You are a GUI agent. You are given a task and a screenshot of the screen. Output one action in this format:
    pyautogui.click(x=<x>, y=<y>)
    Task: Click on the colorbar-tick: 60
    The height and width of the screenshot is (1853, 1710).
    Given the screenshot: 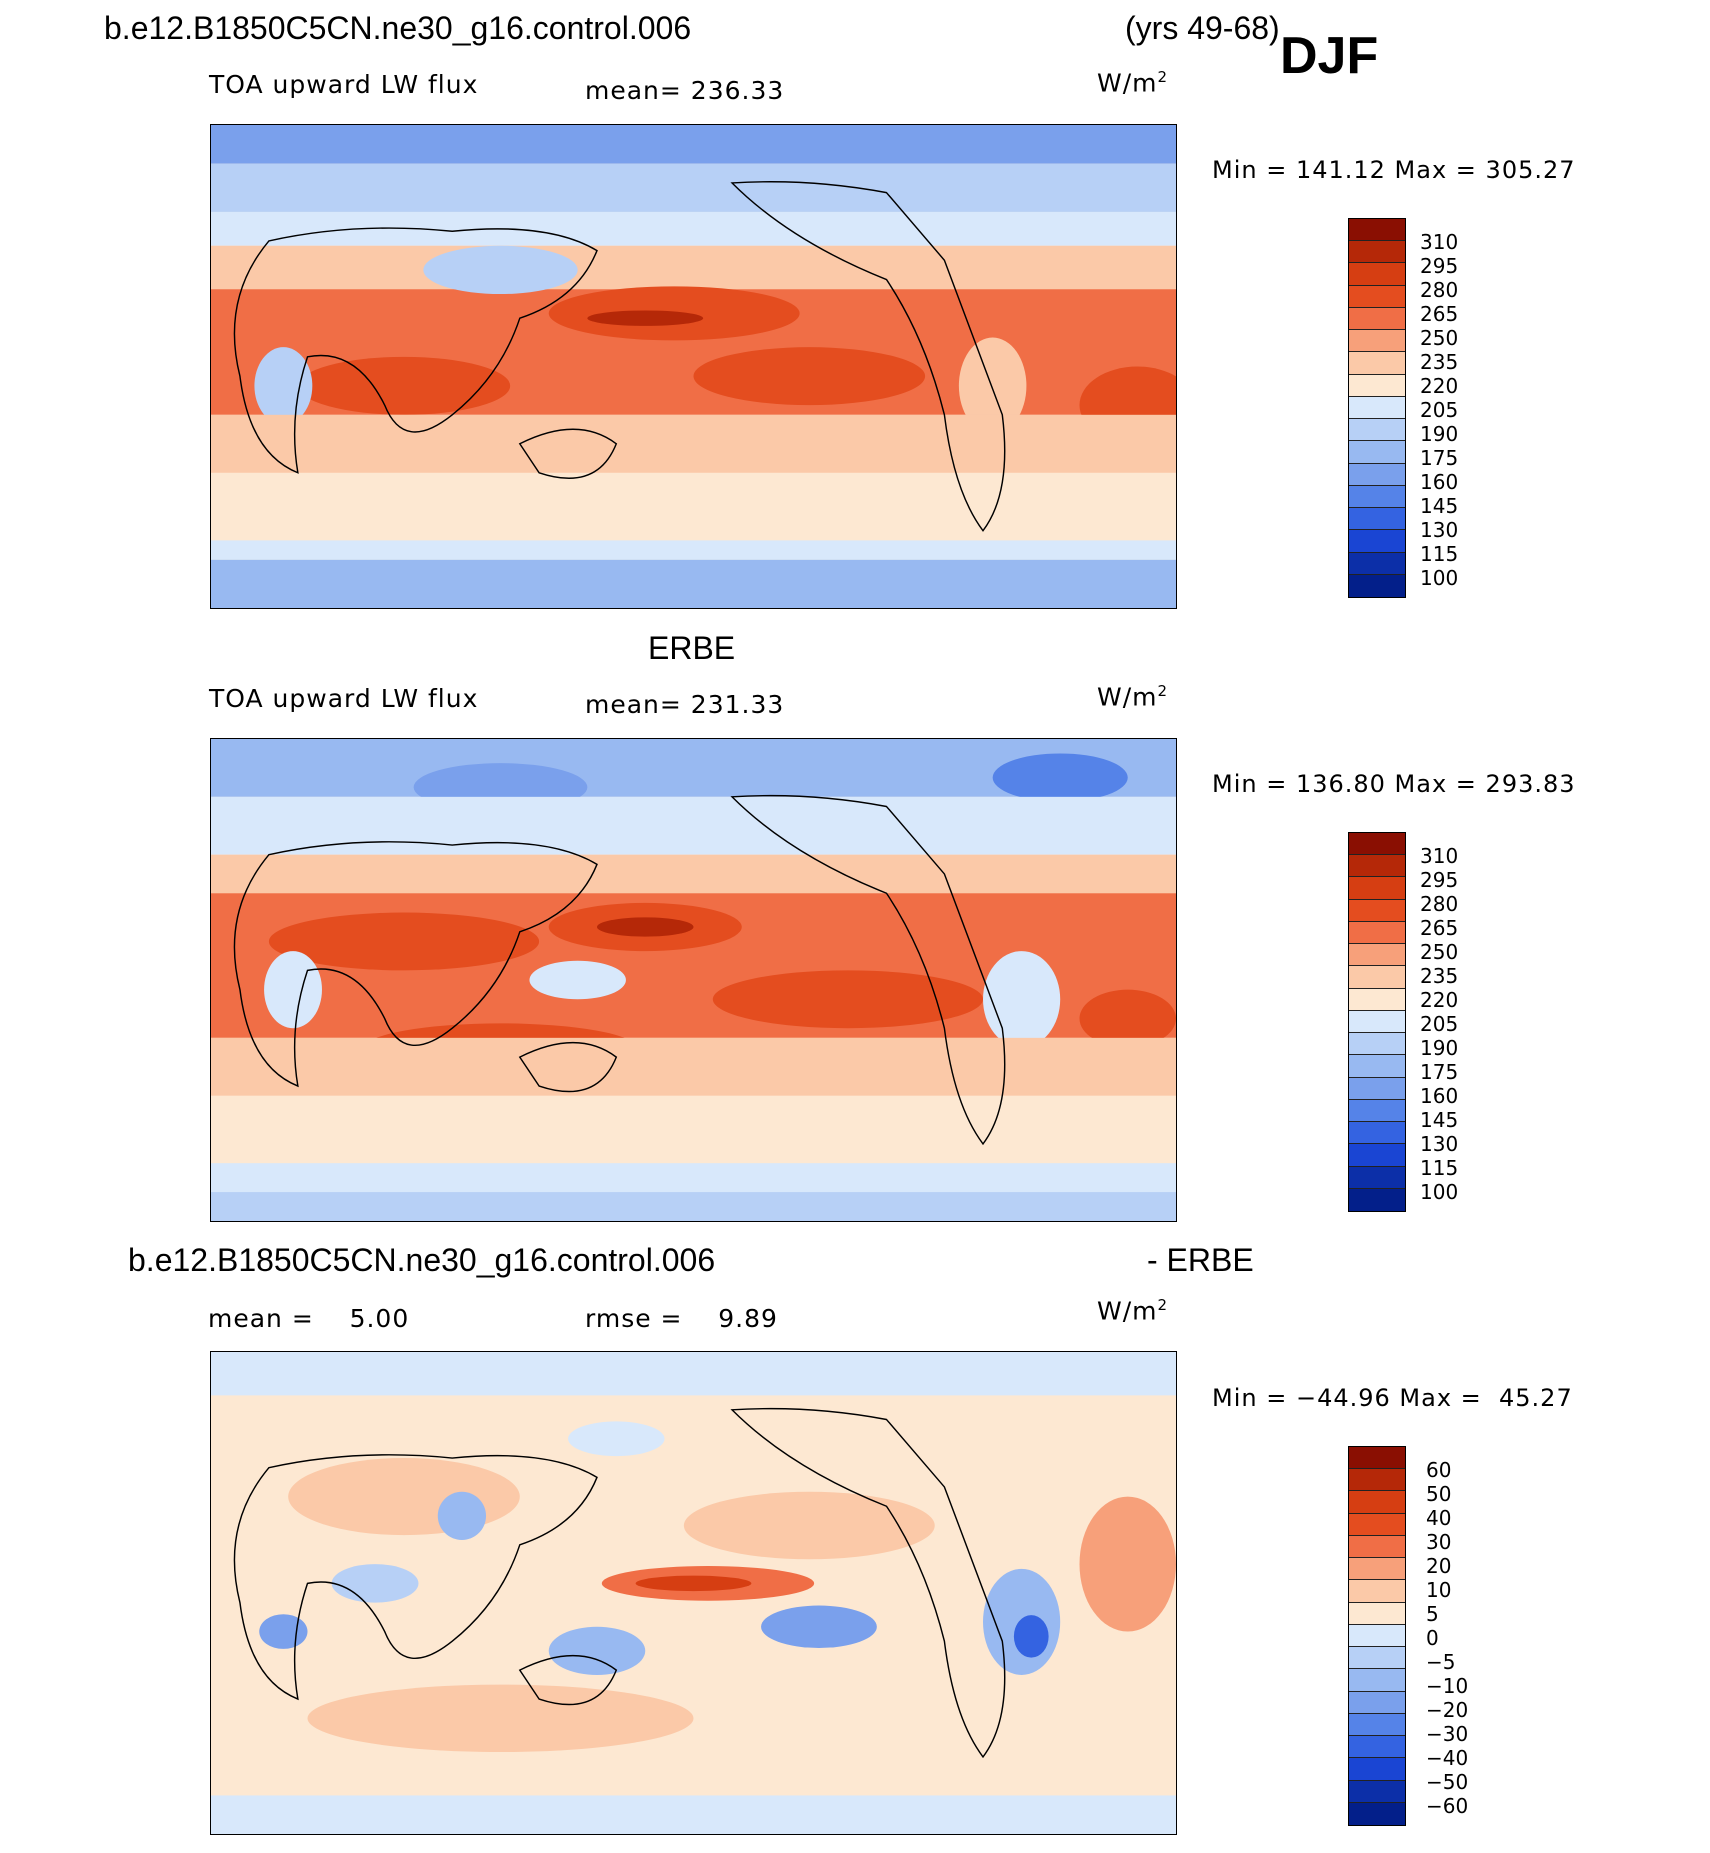 What is the action you would take?
    pyautogui.click(x=1439, y=1470)
    